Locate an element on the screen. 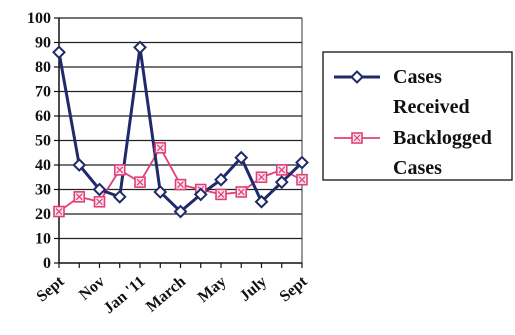  y-tick-label: 100 is located at coordinates (39, 18).